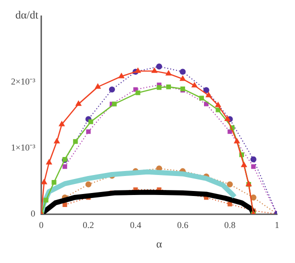  Describe the element at coordinates (159, 244) in the screenshot. I see `x-axis-title: α` at that location.